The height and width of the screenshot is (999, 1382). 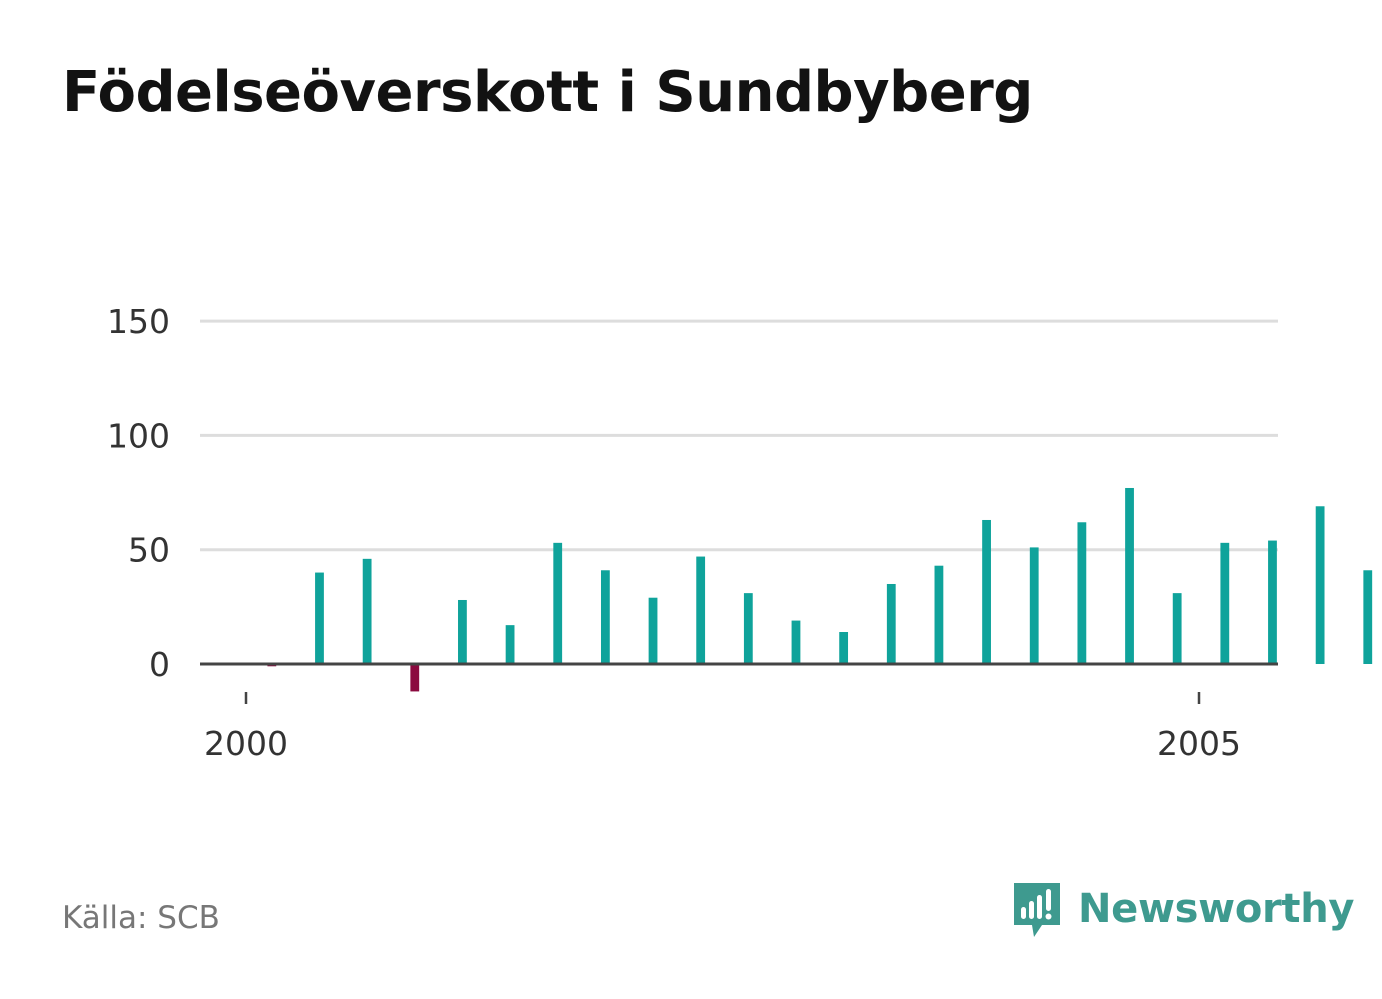 I want to click on x-tick-label: 2005, so click(x=1199, y=743).